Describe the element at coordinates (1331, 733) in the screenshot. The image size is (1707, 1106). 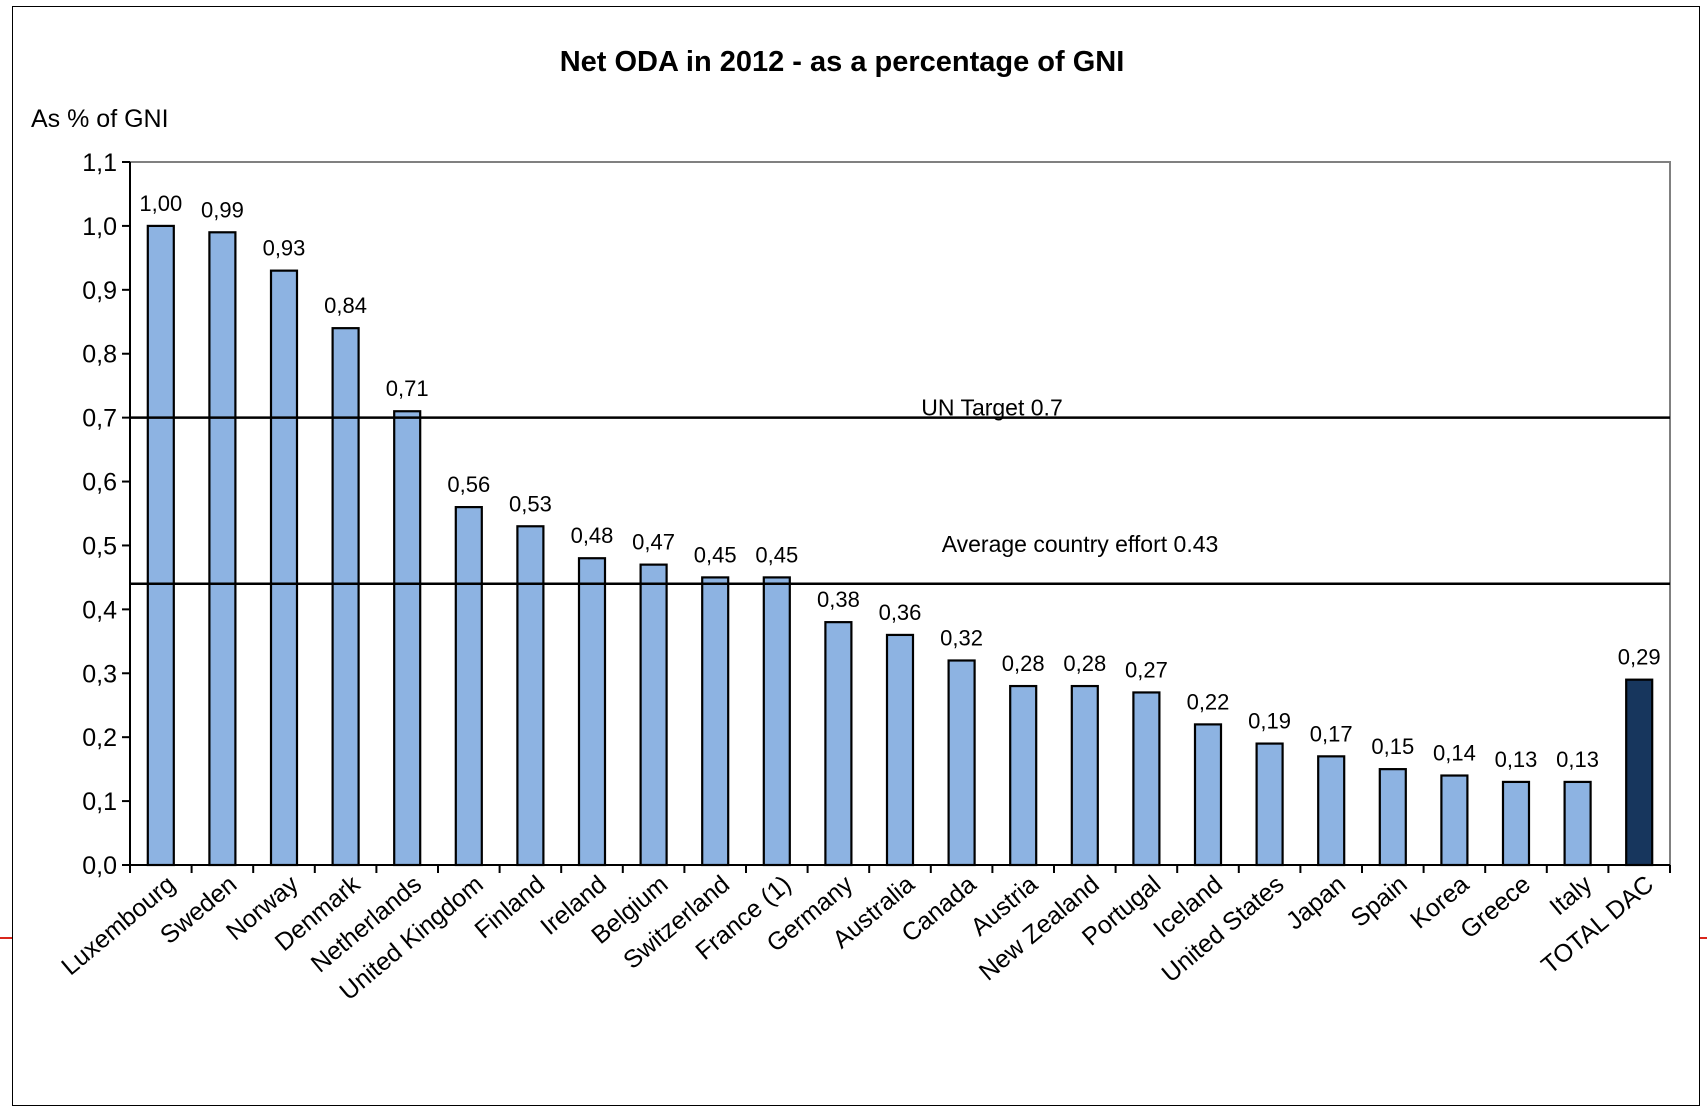
I see `bar-value-label: 0,17` at that location.